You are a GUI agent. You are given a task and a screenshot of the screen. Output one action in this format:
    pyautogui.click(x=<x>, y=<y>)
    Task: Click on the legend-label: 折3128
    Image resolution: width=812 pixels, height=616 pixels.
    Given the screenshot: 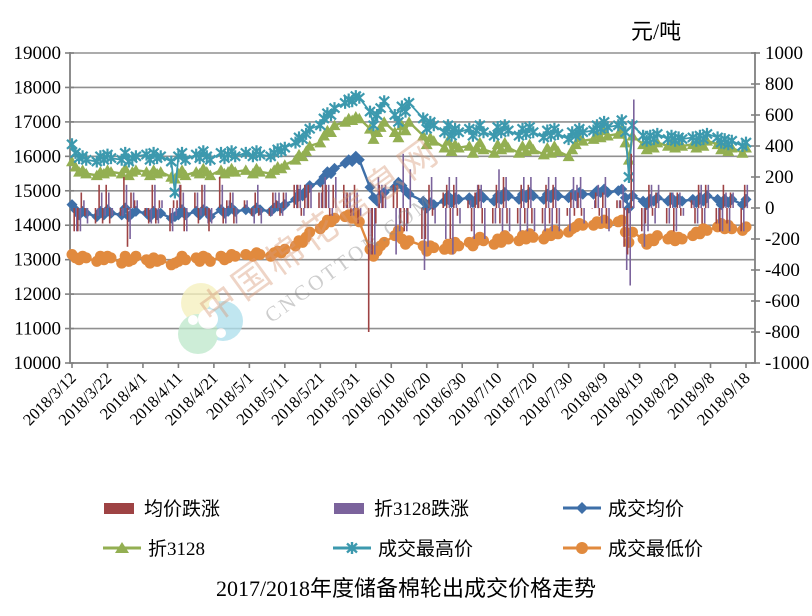 What is the action you would take?
    pyautogui.click(x=177, y=549)
    